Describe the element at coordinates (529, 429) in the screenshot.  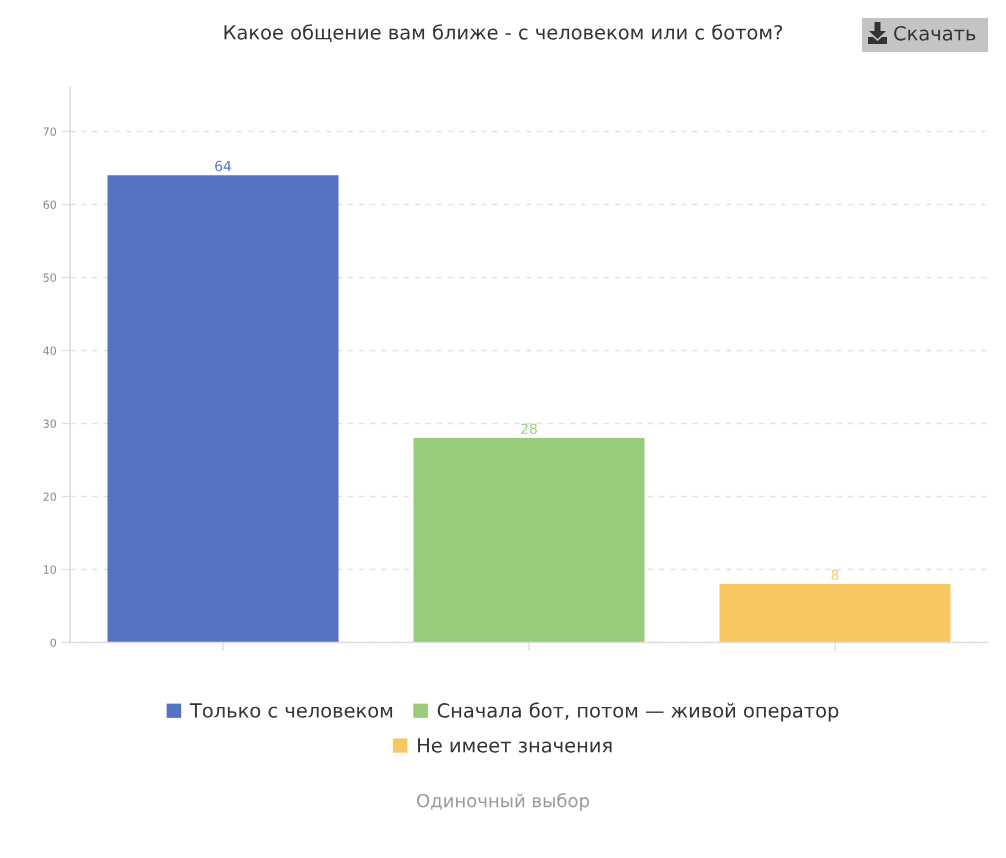
I see `data-label: 28` at that location.